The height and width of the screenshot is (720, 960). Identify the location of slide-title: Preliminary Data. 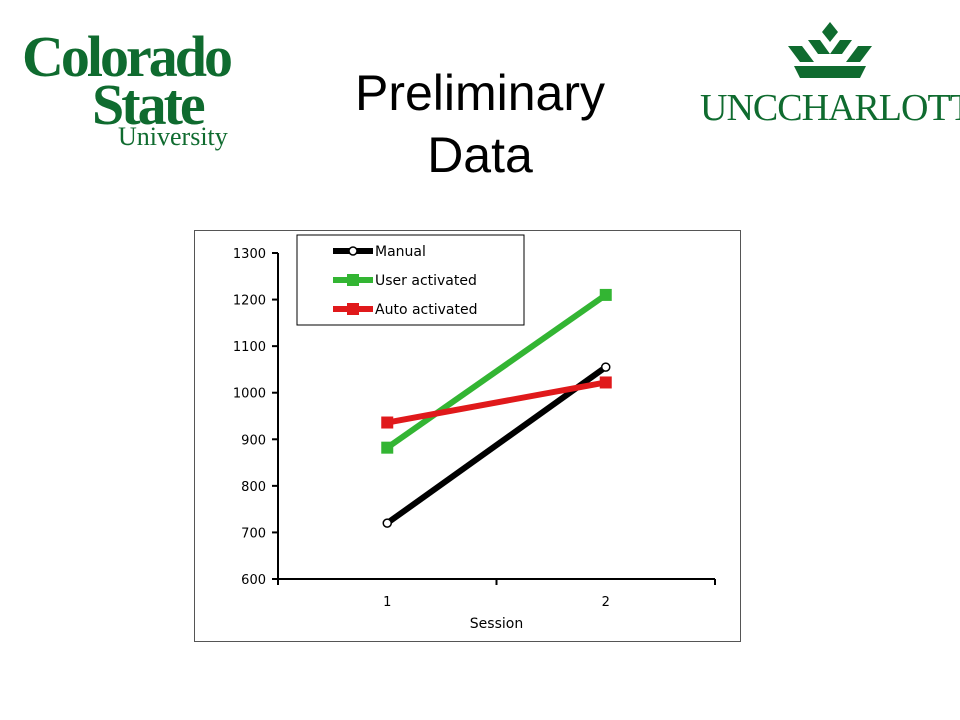
(480, 124).